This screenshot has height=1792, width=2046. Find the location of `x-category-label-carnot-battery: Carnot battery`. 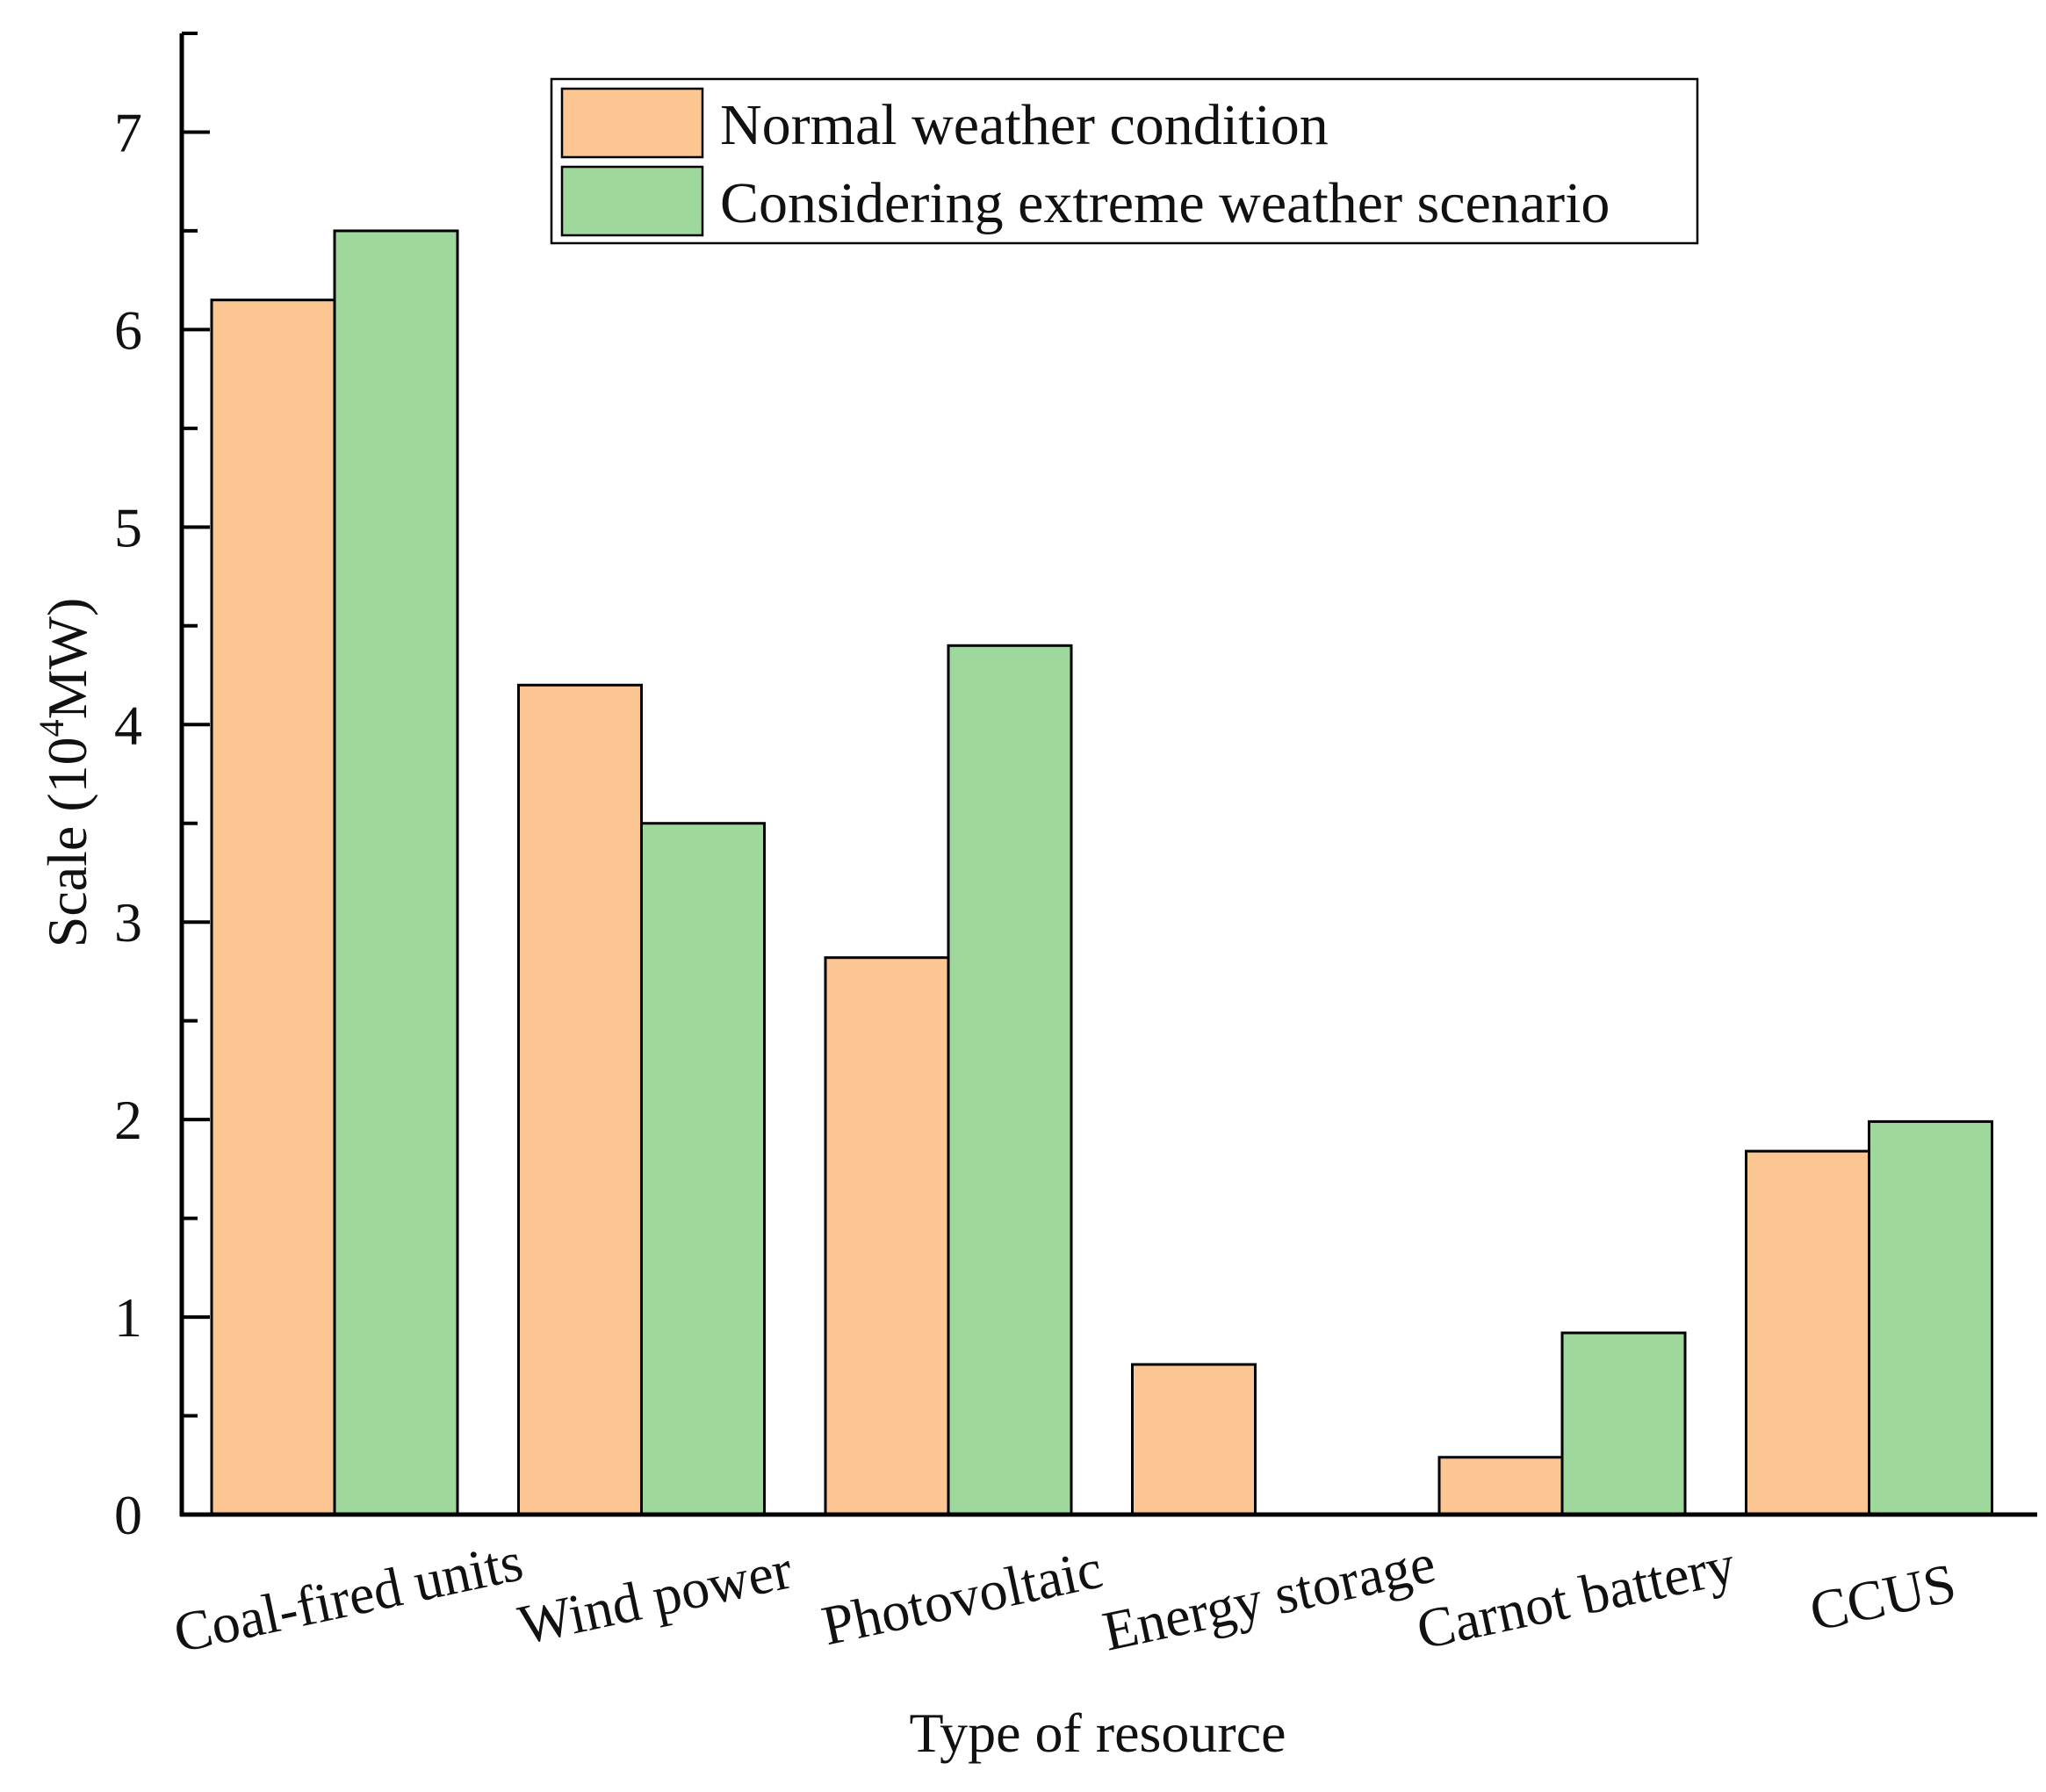

x-category-label-carnot-battery: Carnot battery is located at coordinates (1575, 1597).